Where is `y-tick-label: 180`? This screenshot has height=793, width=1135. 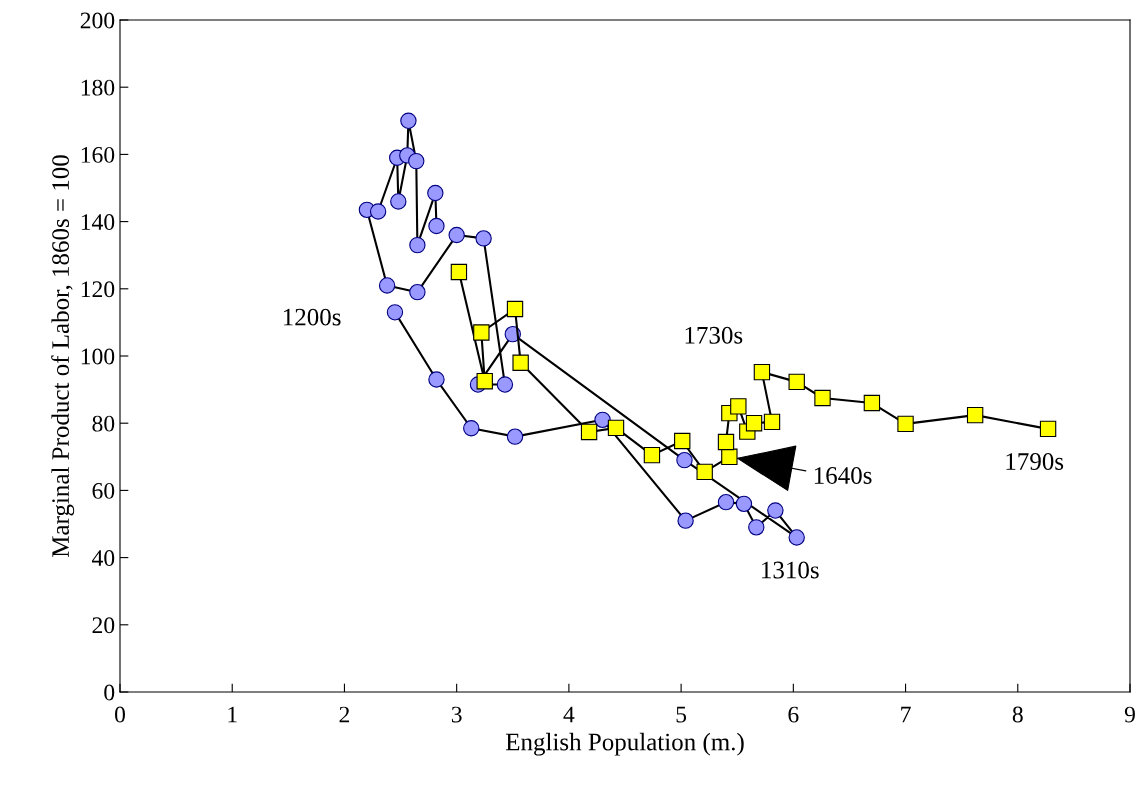
y-tick-label: 180 is located at coordinates (98, 87).